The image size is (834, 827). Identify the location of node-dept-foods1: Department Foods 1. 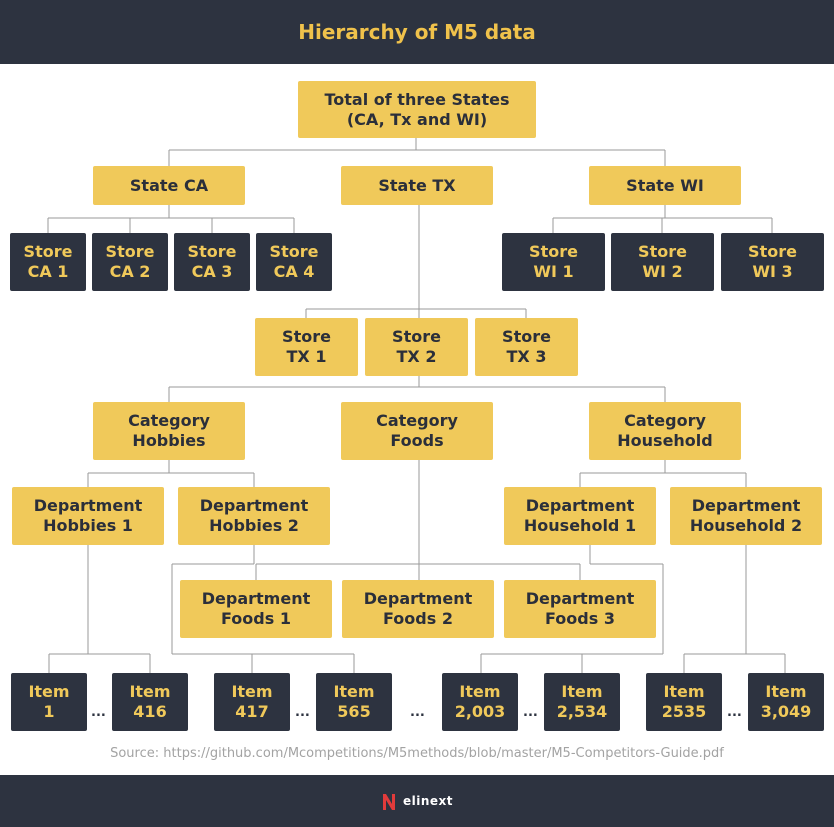
(256, 609).